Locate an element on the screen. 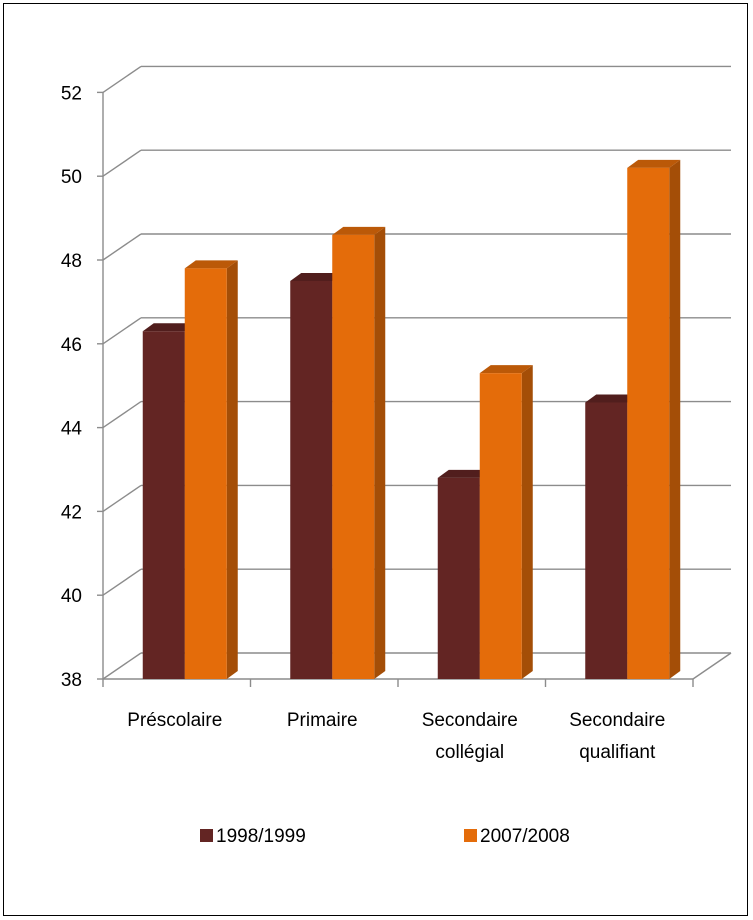 Image resolution: width=753 pixels, height=920 pixels. legend-swatch-2007/2008 is located at coordinates (470, 835).